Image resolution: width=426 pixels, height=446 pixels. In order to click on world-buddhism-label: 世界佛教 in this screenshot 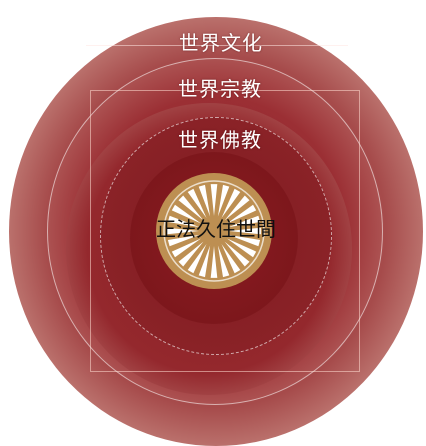, I will do `click(220, 140)`.